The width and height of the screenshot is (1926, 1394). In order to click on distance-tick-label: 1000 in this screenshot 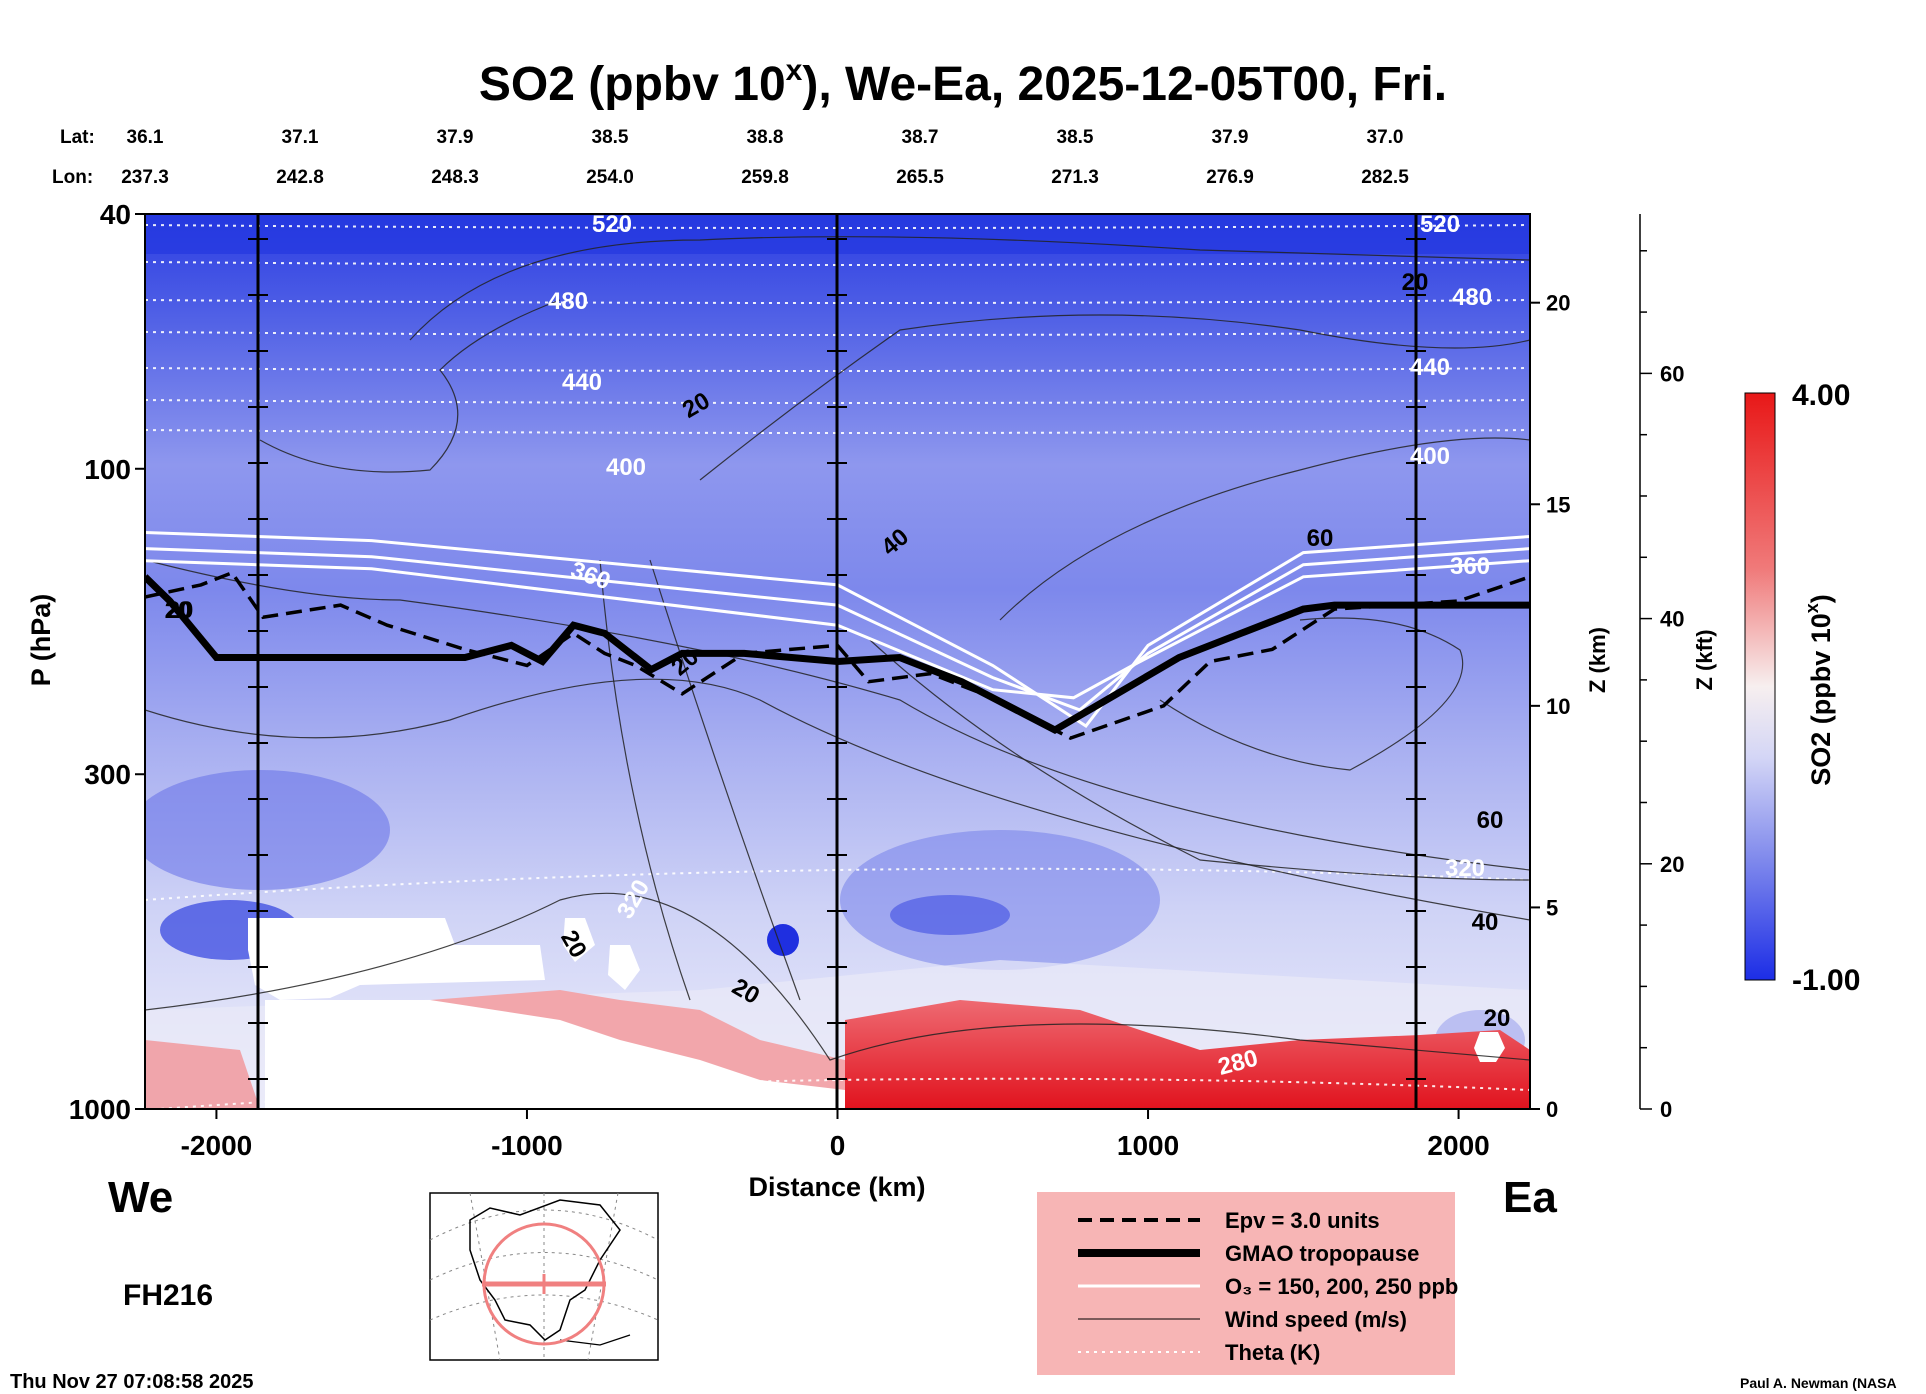, I will do `click(1148, 1145)`.